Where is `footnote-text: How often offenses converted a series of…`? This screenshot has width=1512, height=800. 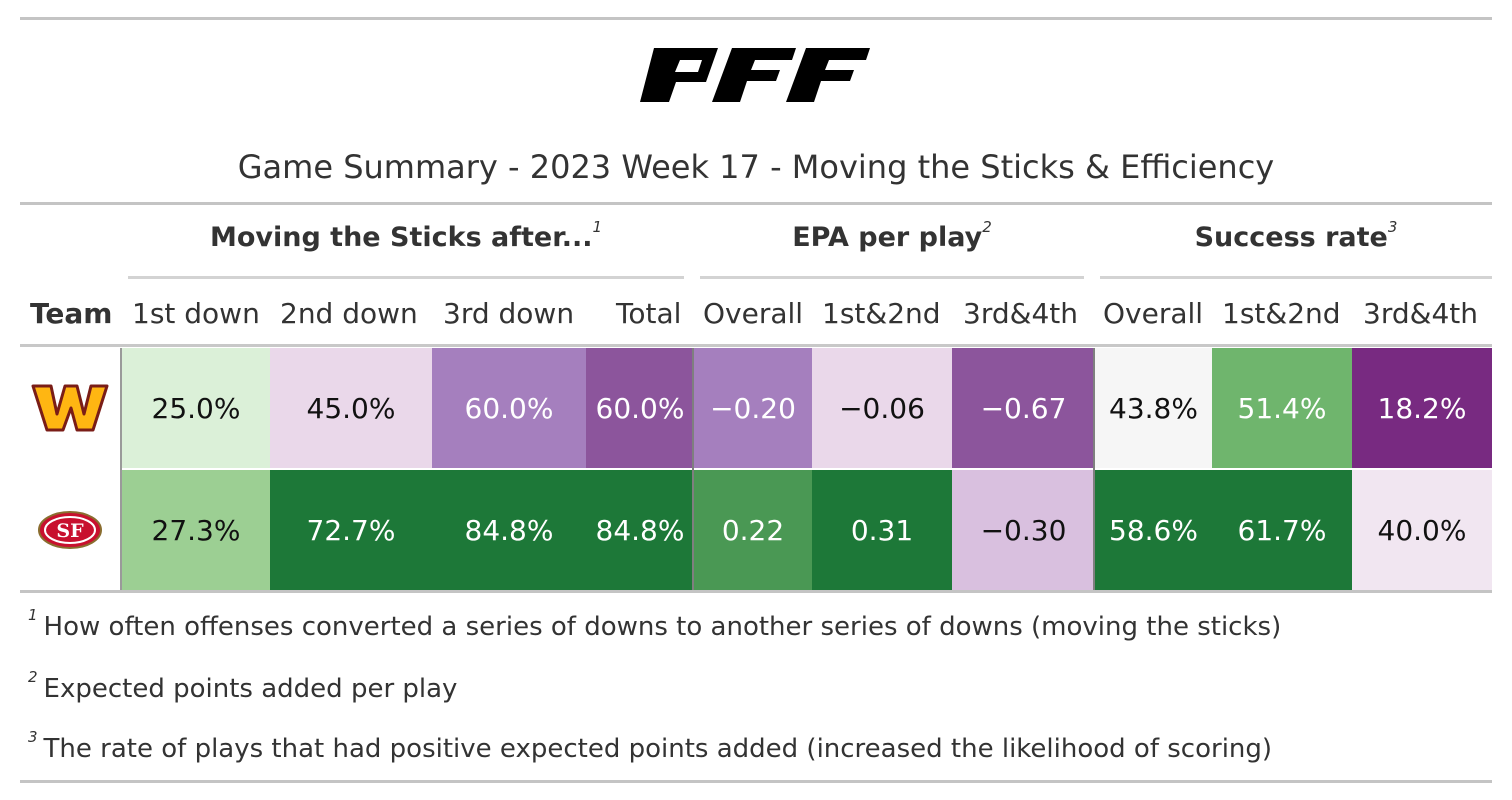
footnote-text: How often offenses converted a series of… is located at coordinates (662, 627).